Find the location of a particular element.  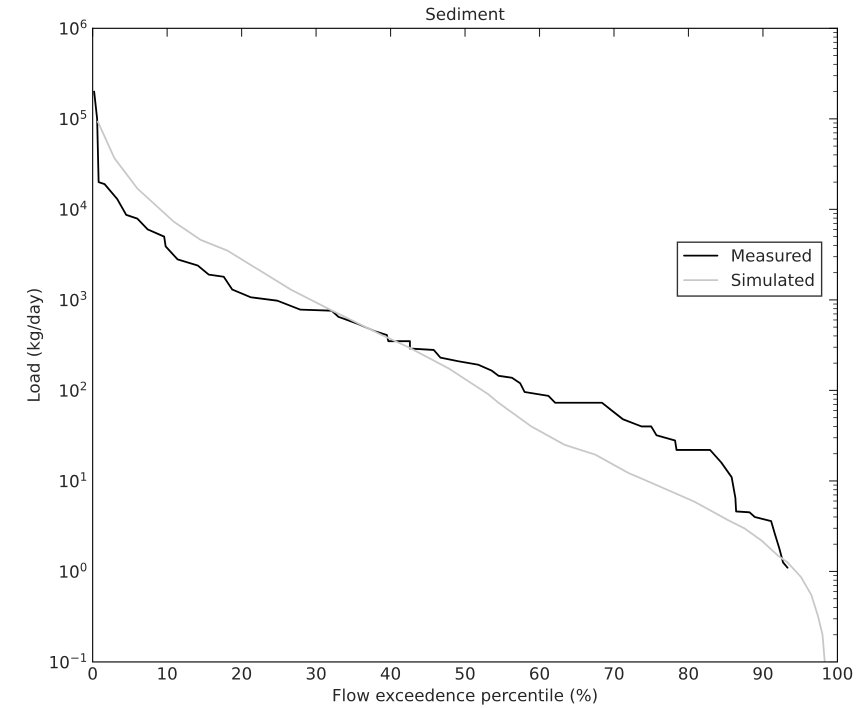

x-tick-label: 50 is located at coordinates (465, 673).